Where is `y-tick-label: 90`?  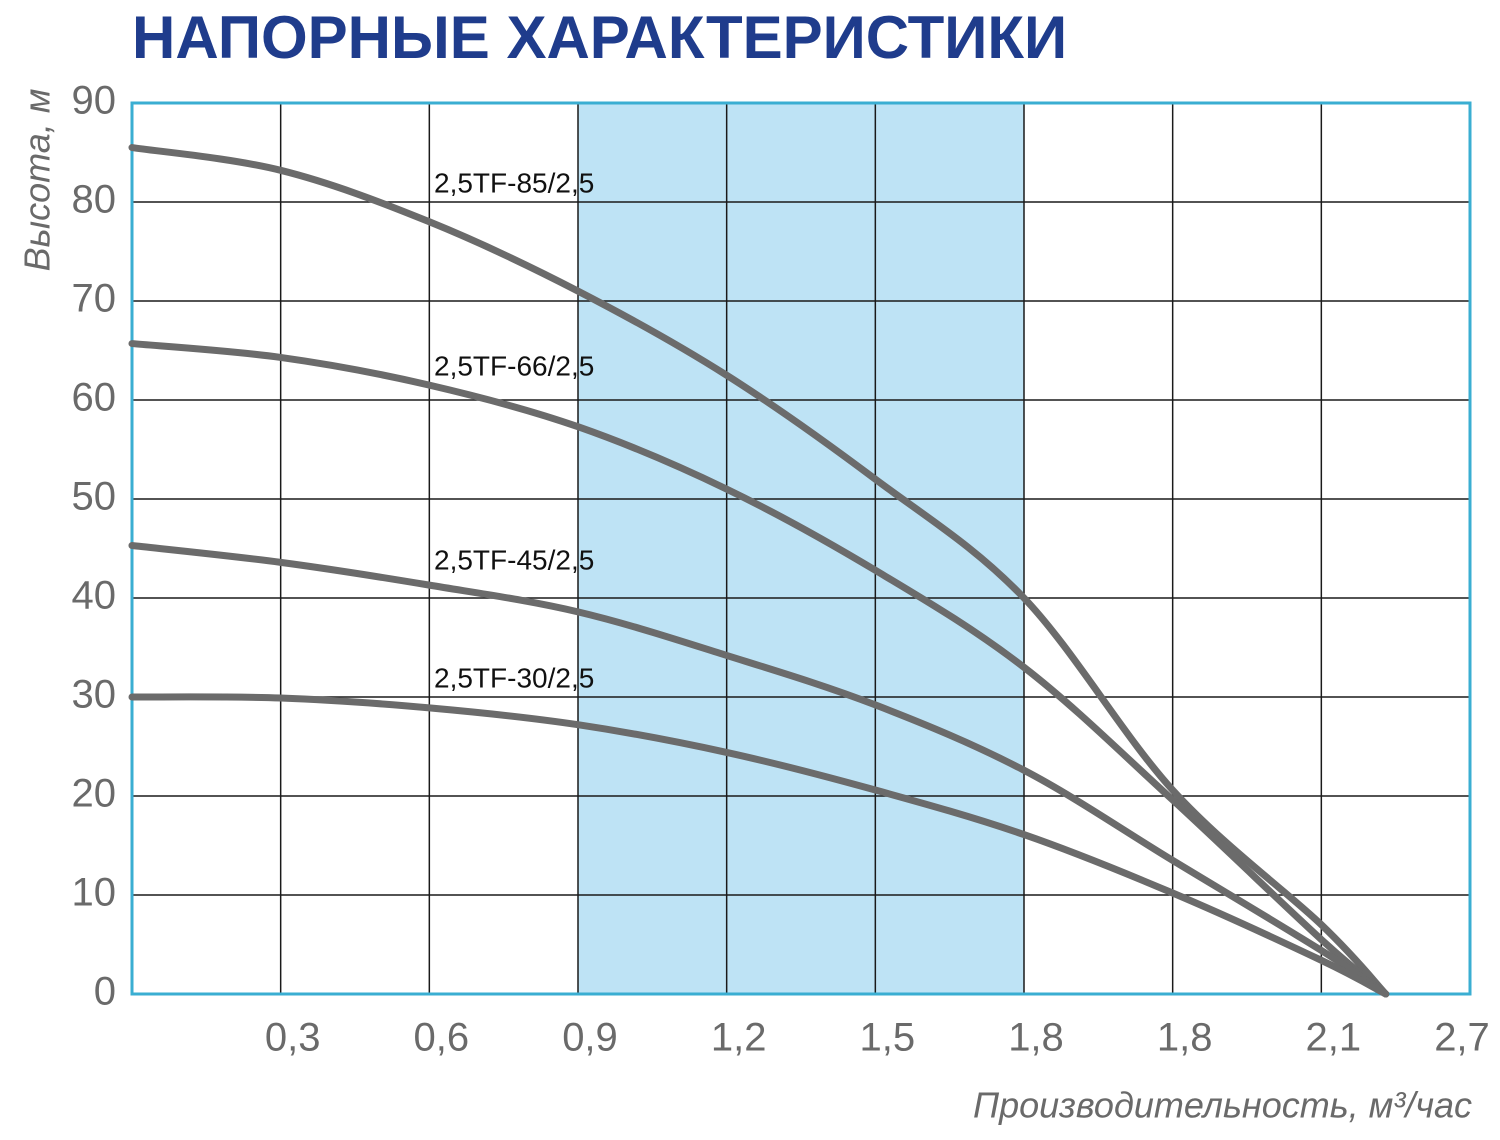 y-tick-label: 90 is located at coordinates (94, 101).